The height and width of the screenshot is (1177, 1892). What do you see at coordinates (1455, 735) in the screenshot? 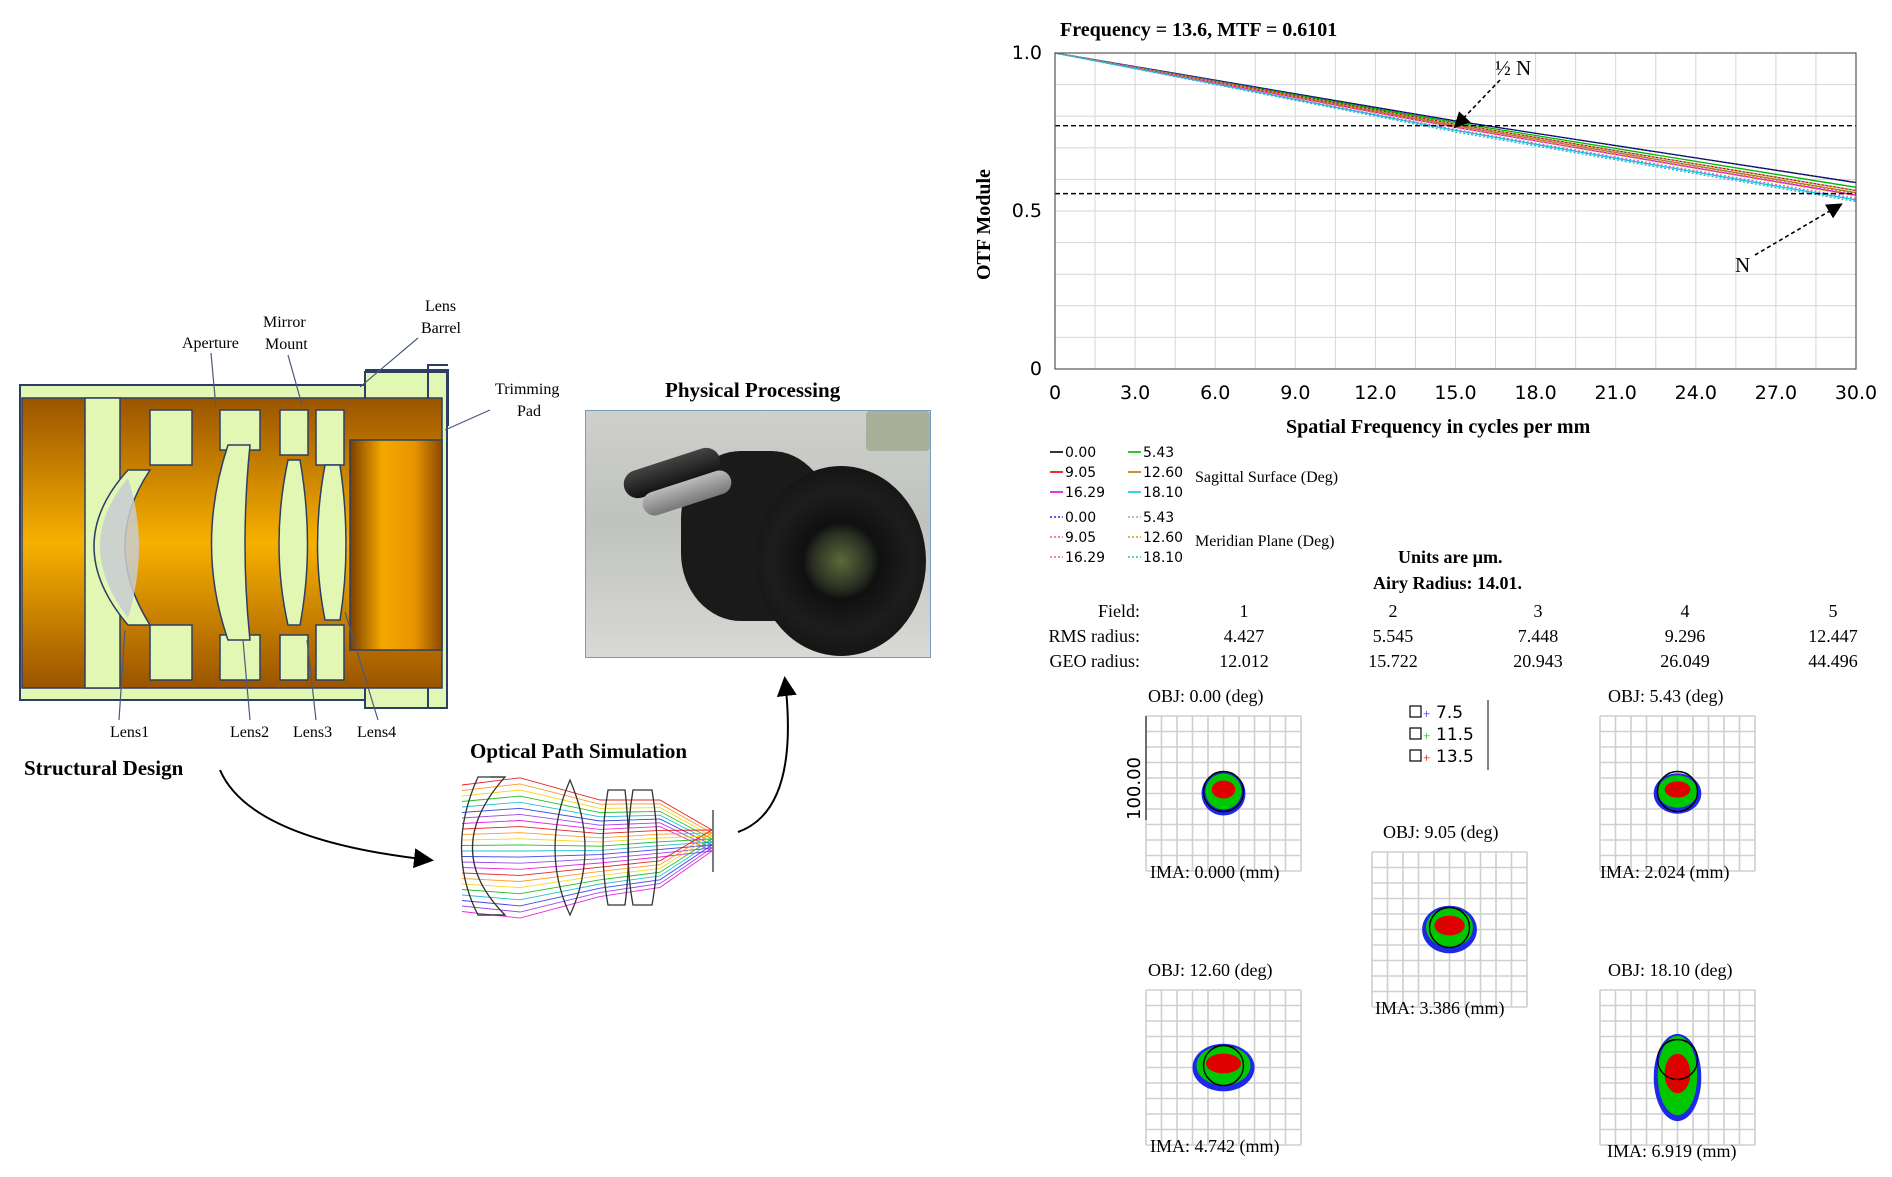
I see `wavelength-label: 11.5` at bounding box center [1455, 735].